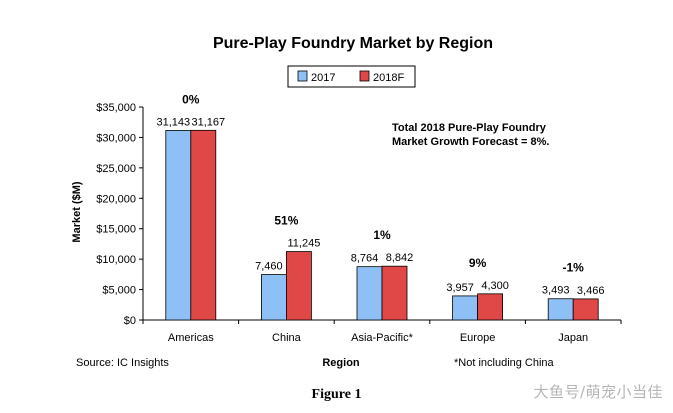 The height and width of the screenshot is (413, 673). Describe the element at coordinates (469, 128) in the screenshot. I see `annotation-line: Total 2018 Pure-Play Foundry` at that location.